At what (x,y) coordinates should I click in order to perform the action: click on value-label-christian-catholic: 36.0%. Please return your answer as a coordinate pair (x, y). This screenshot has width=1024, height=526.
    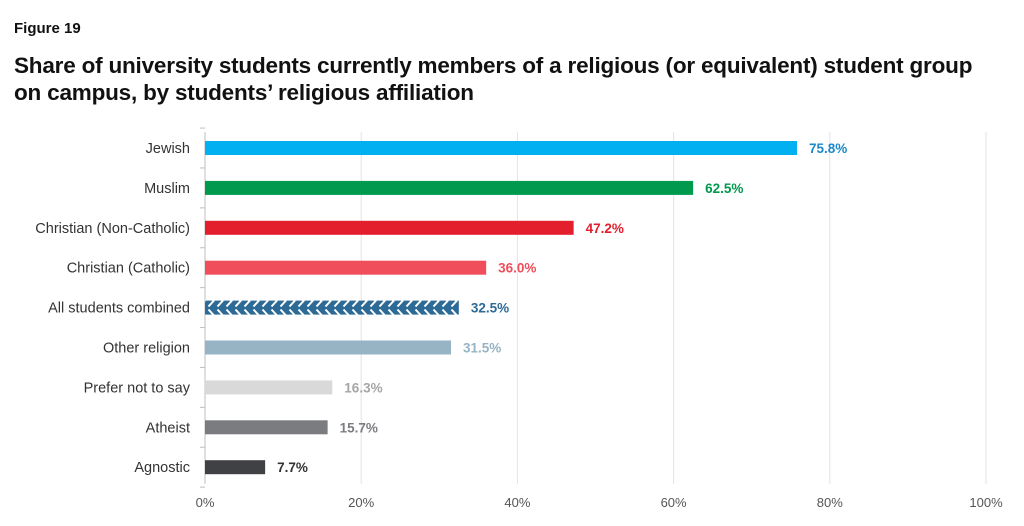
    Looking at the image, I should click on (517, 268).